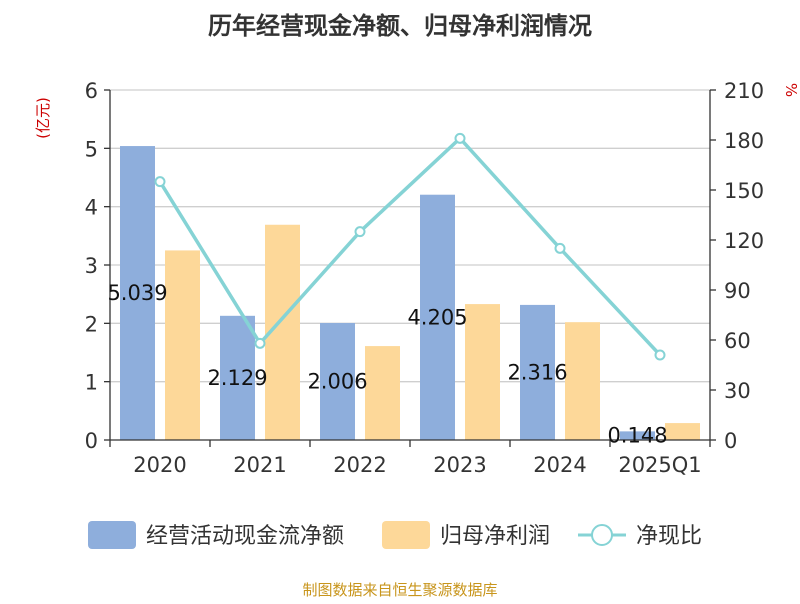 The height and width of the screenshot is (604, 800). I want to click on x-tick-label: 2020, so click(159, 465).